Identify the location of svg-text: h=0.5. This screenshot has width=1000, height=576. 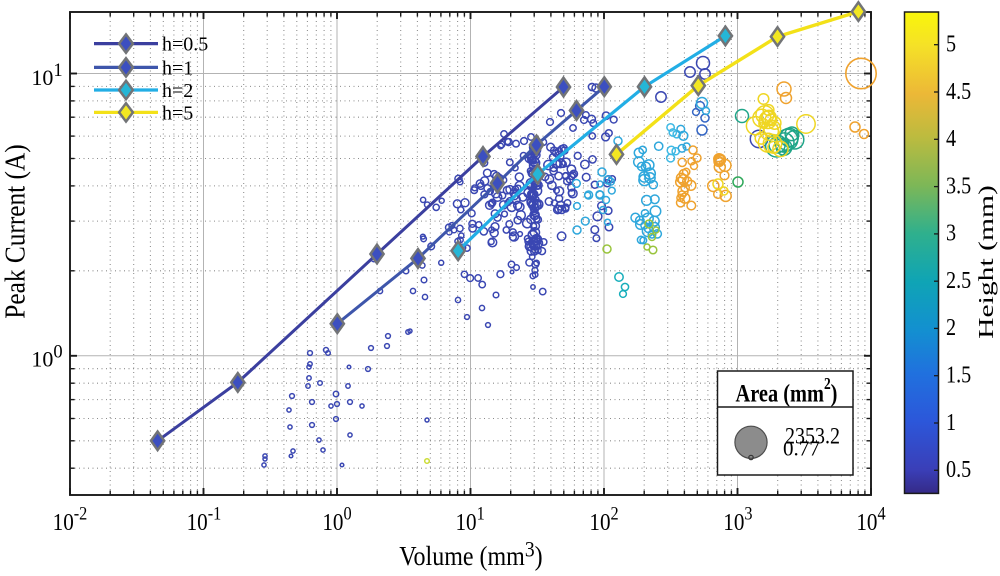
(185, 45).